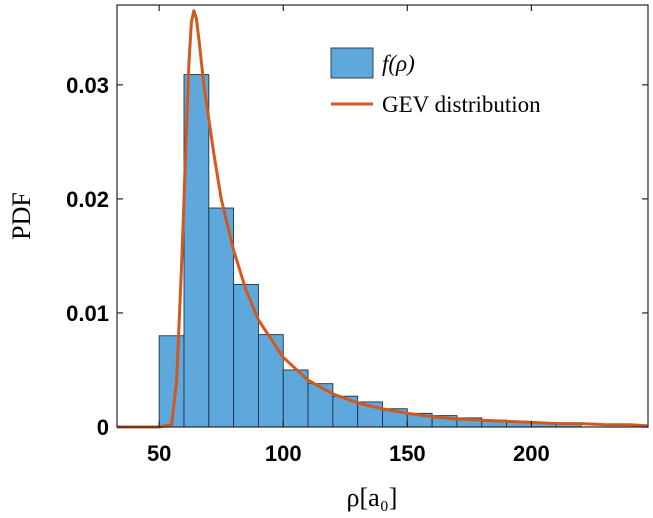  I want to click on x-axis-label: ρ[a₀], so click(372, 497).